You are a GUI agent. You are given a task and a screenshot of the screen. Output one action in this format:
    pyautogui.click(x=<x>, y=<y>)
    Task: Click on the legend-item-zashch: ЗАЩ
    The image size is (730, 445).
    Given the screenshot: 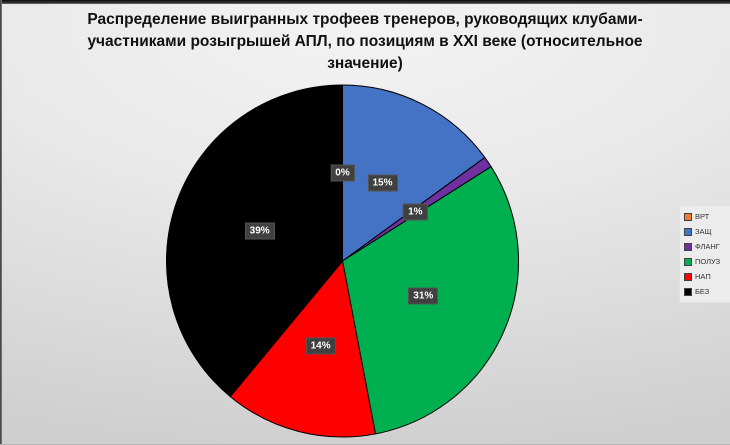 What is the action you would take?
    pyautogui.click(x=707, y=231)
    